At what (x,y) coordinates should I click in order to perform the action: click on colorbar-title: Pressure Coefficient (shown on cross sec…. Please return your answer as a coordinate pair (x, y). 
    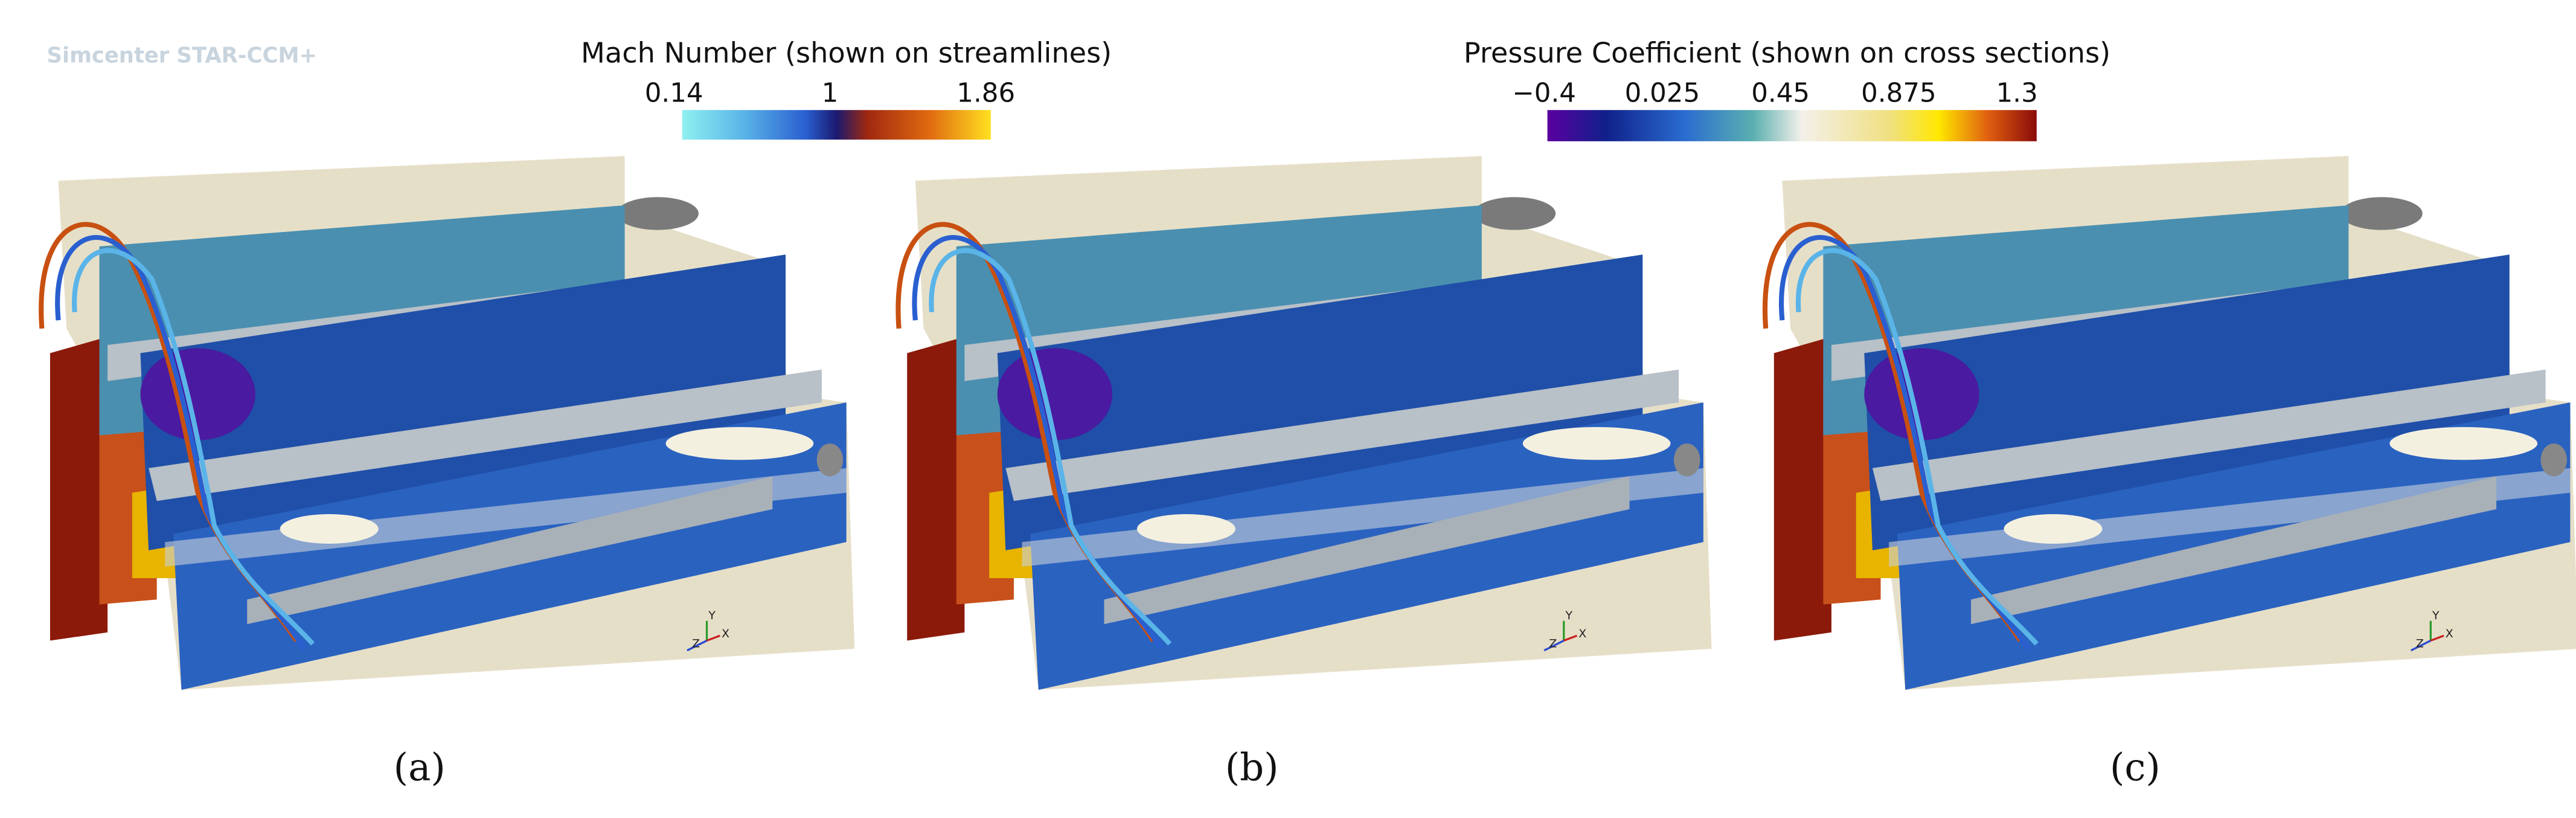
    Looking at the image, I should click on (1787, 52).